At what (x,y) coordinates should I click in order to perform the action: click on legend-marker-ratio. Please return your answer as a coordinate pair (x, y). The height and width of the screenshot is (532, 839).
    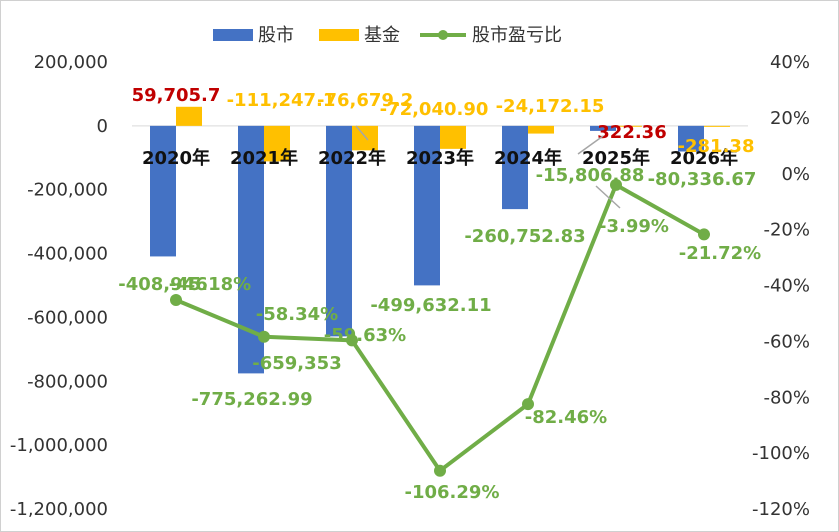
    Looking at the image, I should click on (443, 35).